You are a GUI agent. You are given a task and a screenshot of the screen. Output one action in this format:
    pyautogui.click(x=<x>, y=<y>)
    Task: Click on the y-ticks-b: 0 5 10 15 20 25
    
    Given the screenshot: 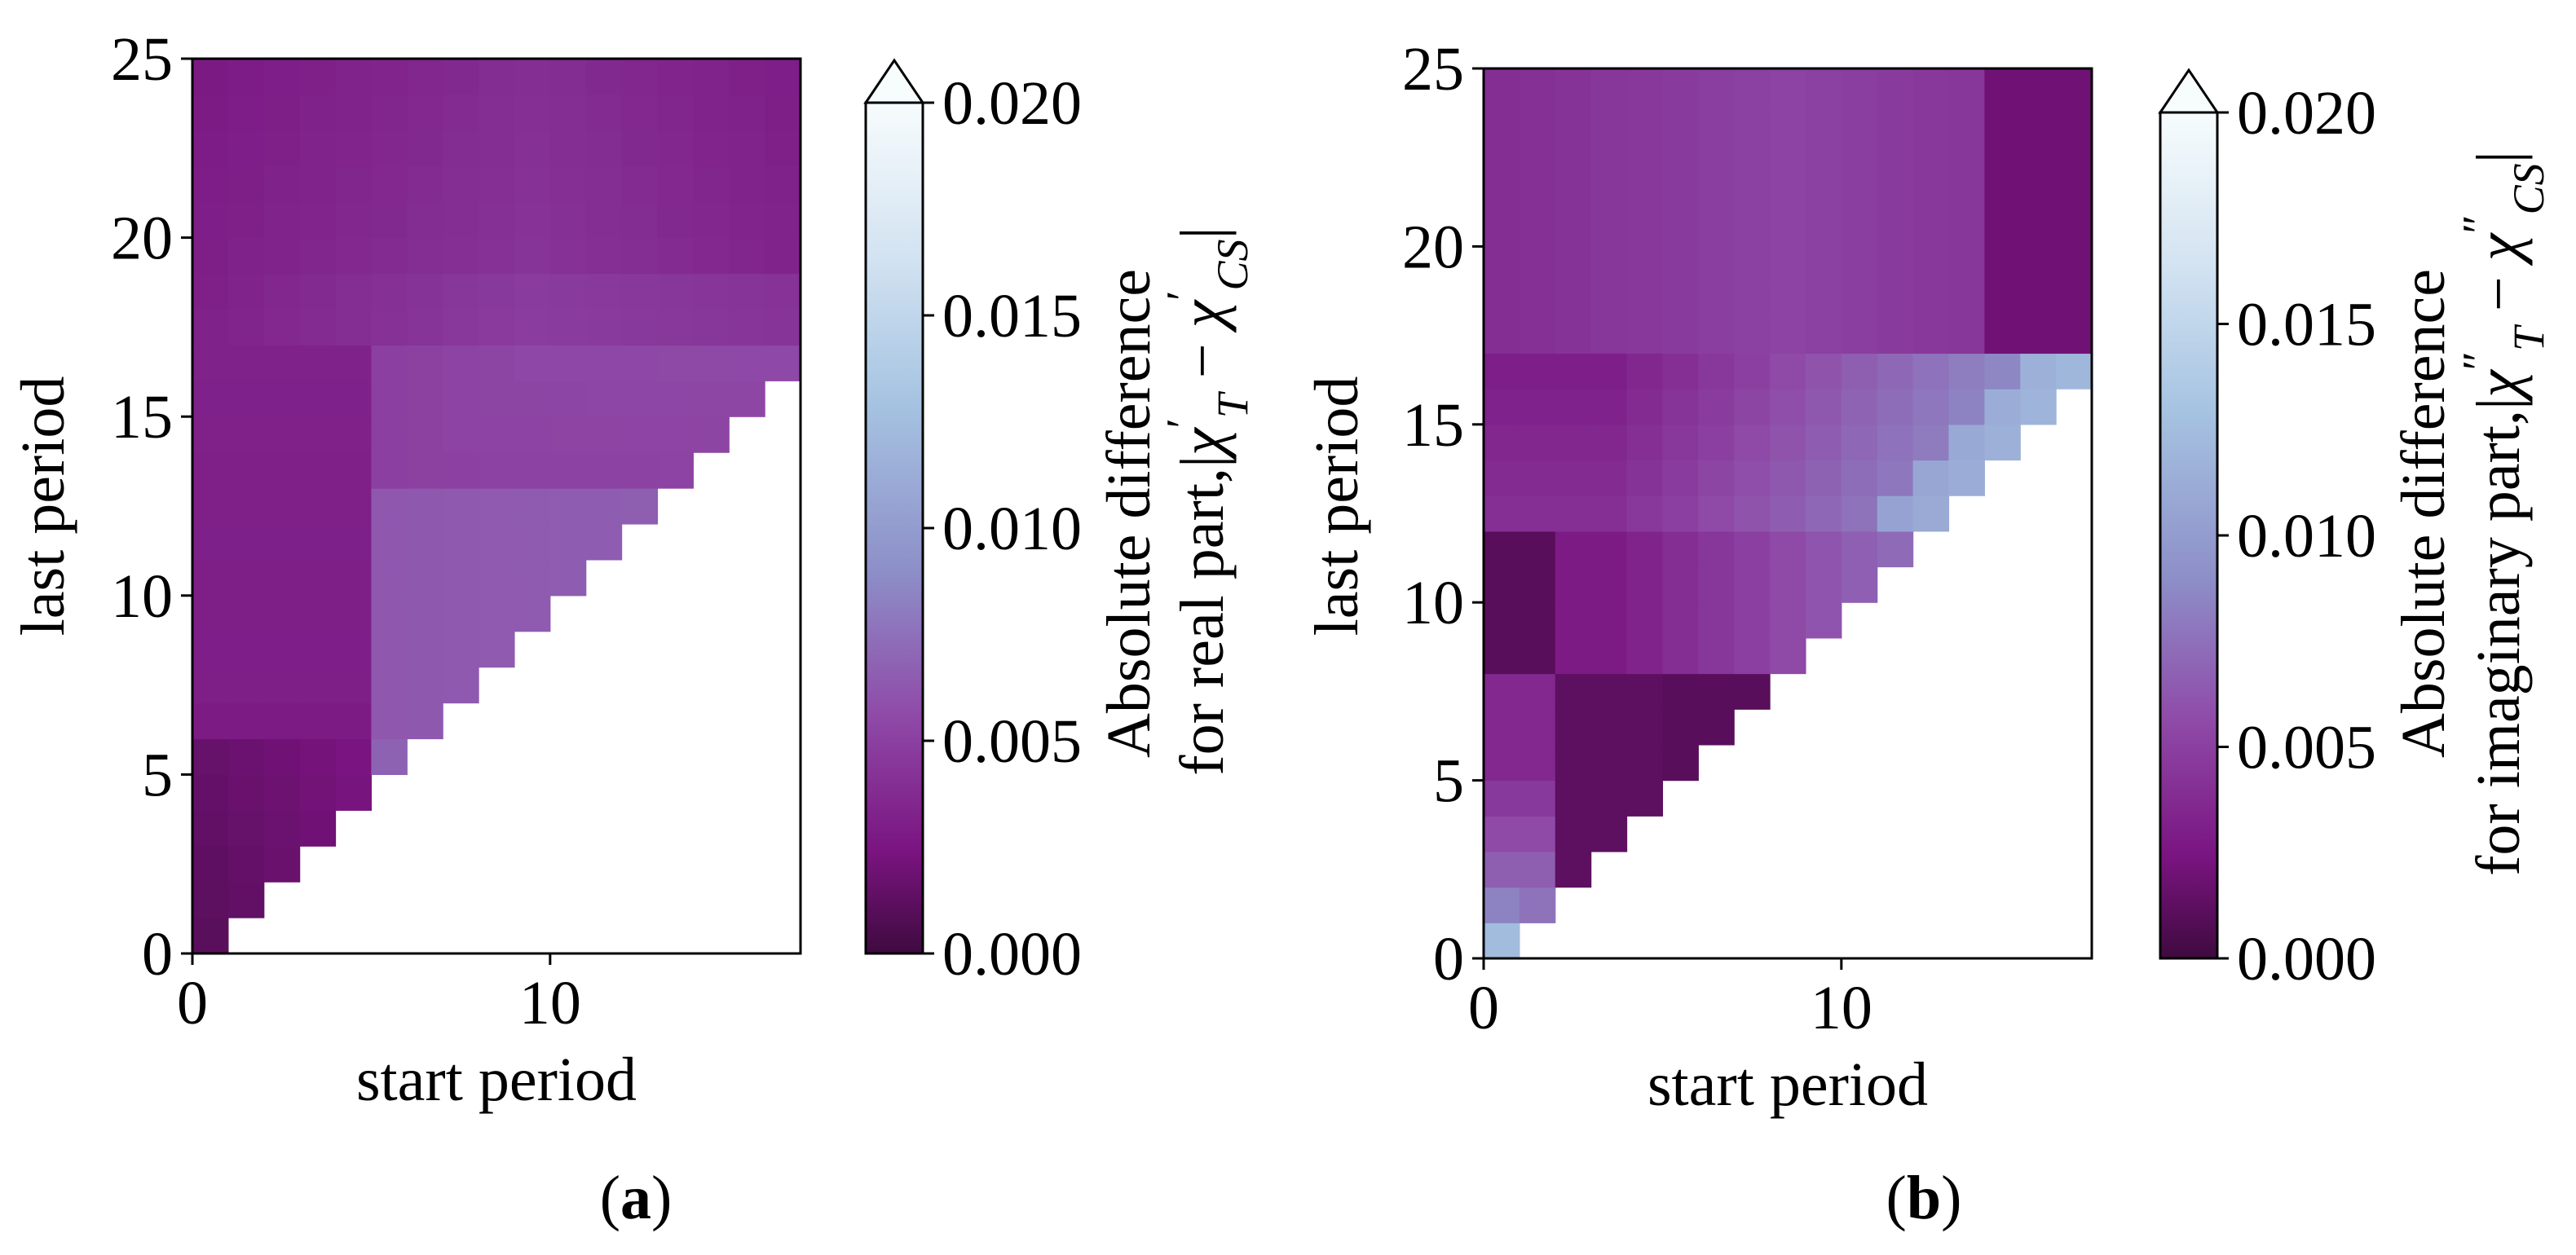 What is the action you would take?
    pyautogui.click(x=1443, y=514)
    